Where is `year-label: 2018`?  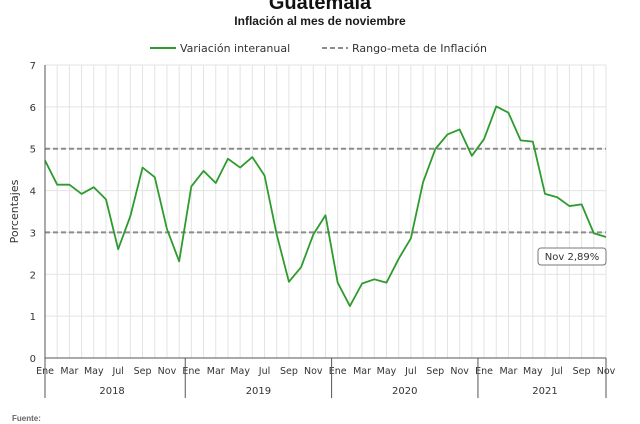 year-label: 2018 is located at coordinates (111, 391).